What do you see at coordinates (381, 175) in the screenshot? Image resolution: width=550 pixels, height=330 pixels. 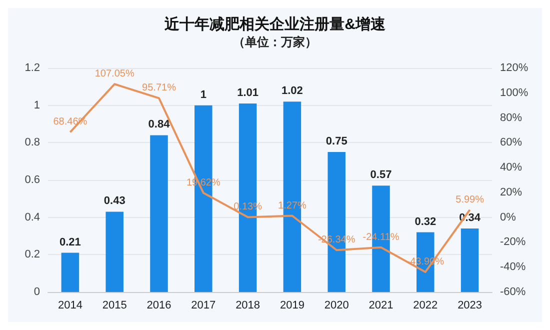 I see `data-label: 0.57` at bounding box center [381, 175].